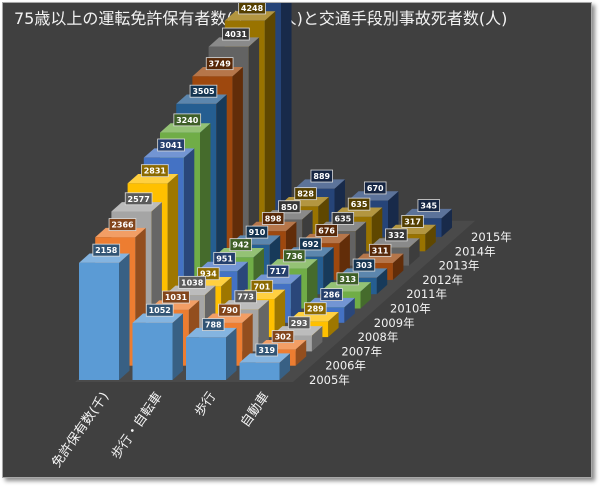  I want to click on svg-text: 3041, so click(171, 145).